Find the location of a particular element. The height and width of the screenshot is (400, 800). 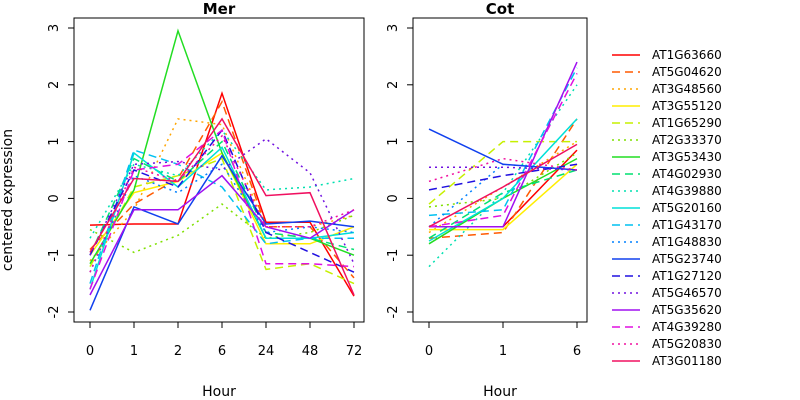

legend-label: AT2G33370 is located at coordinates (687, 140).